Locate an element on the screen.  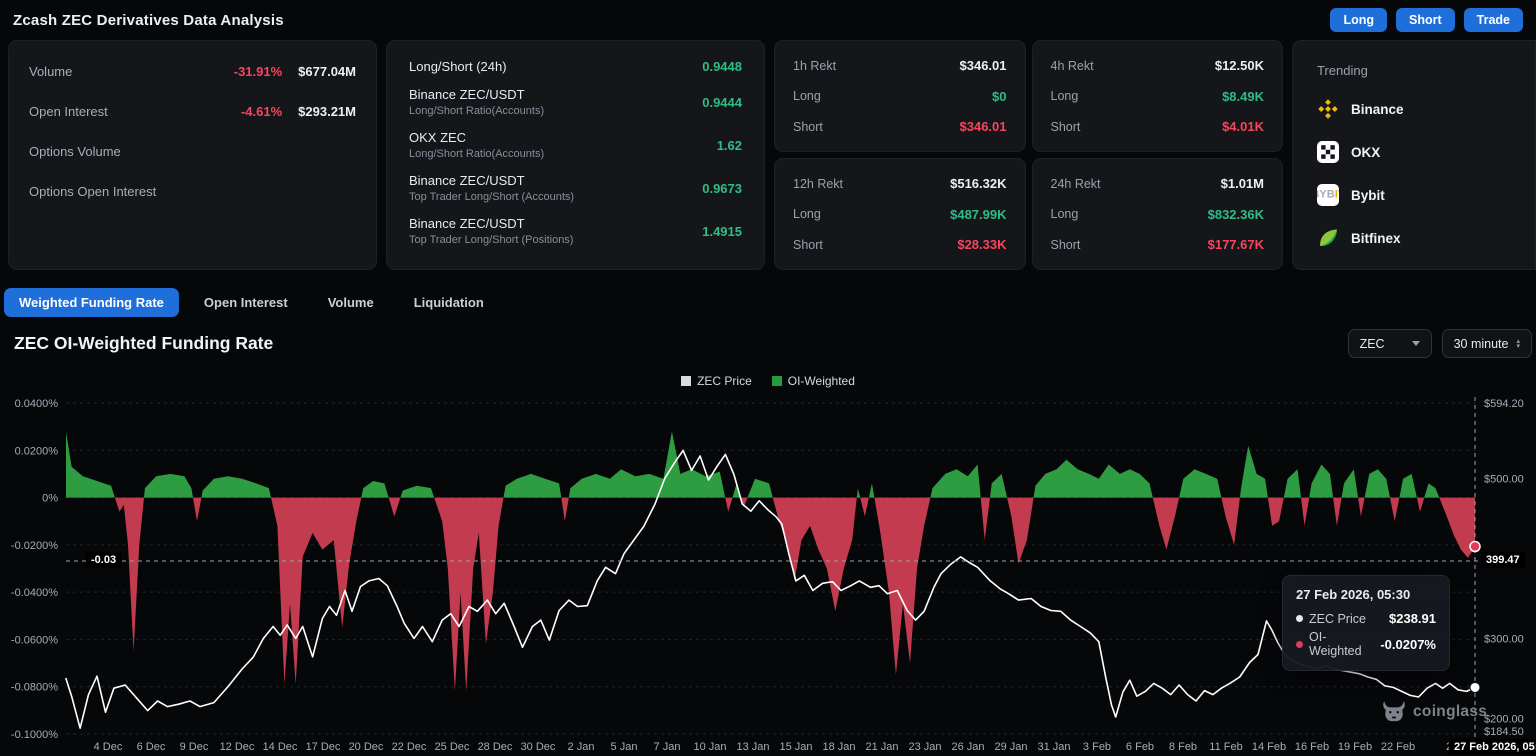
rekt-4h-short-label: Short is located at coordinates (1065, 126).